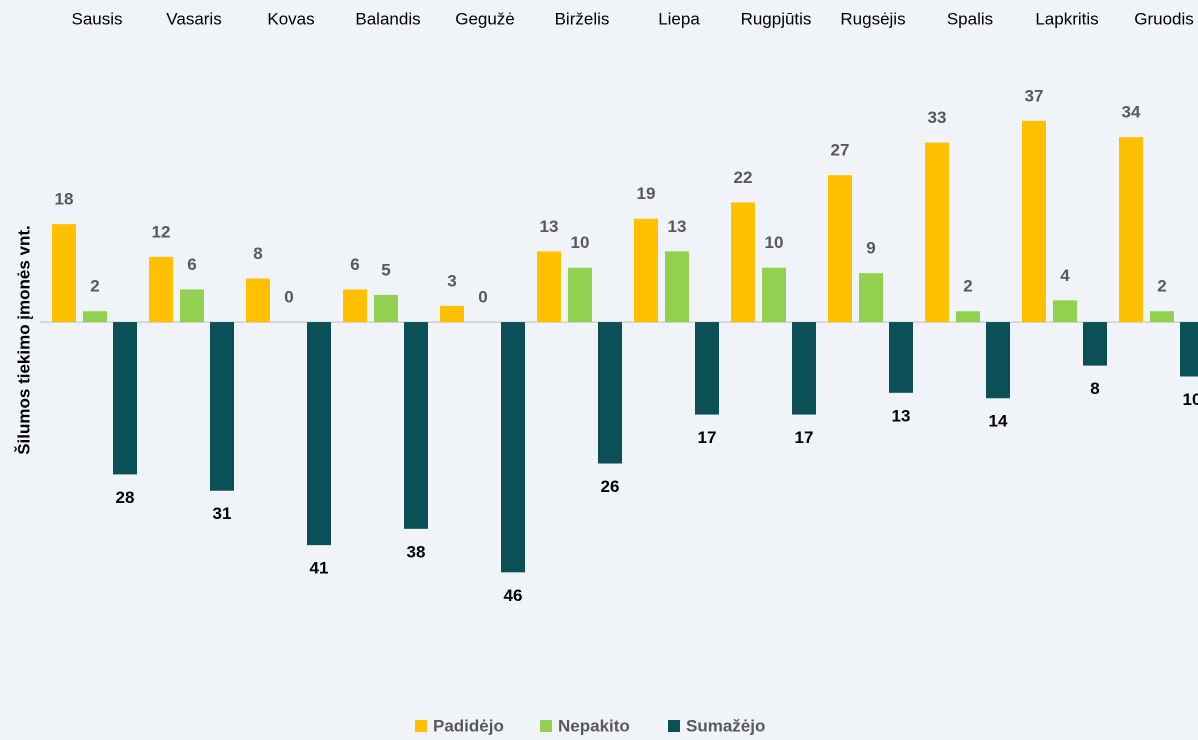 This screenshot has width=1198, height=740. I want to click on data-label: 5, so click(385, 269).